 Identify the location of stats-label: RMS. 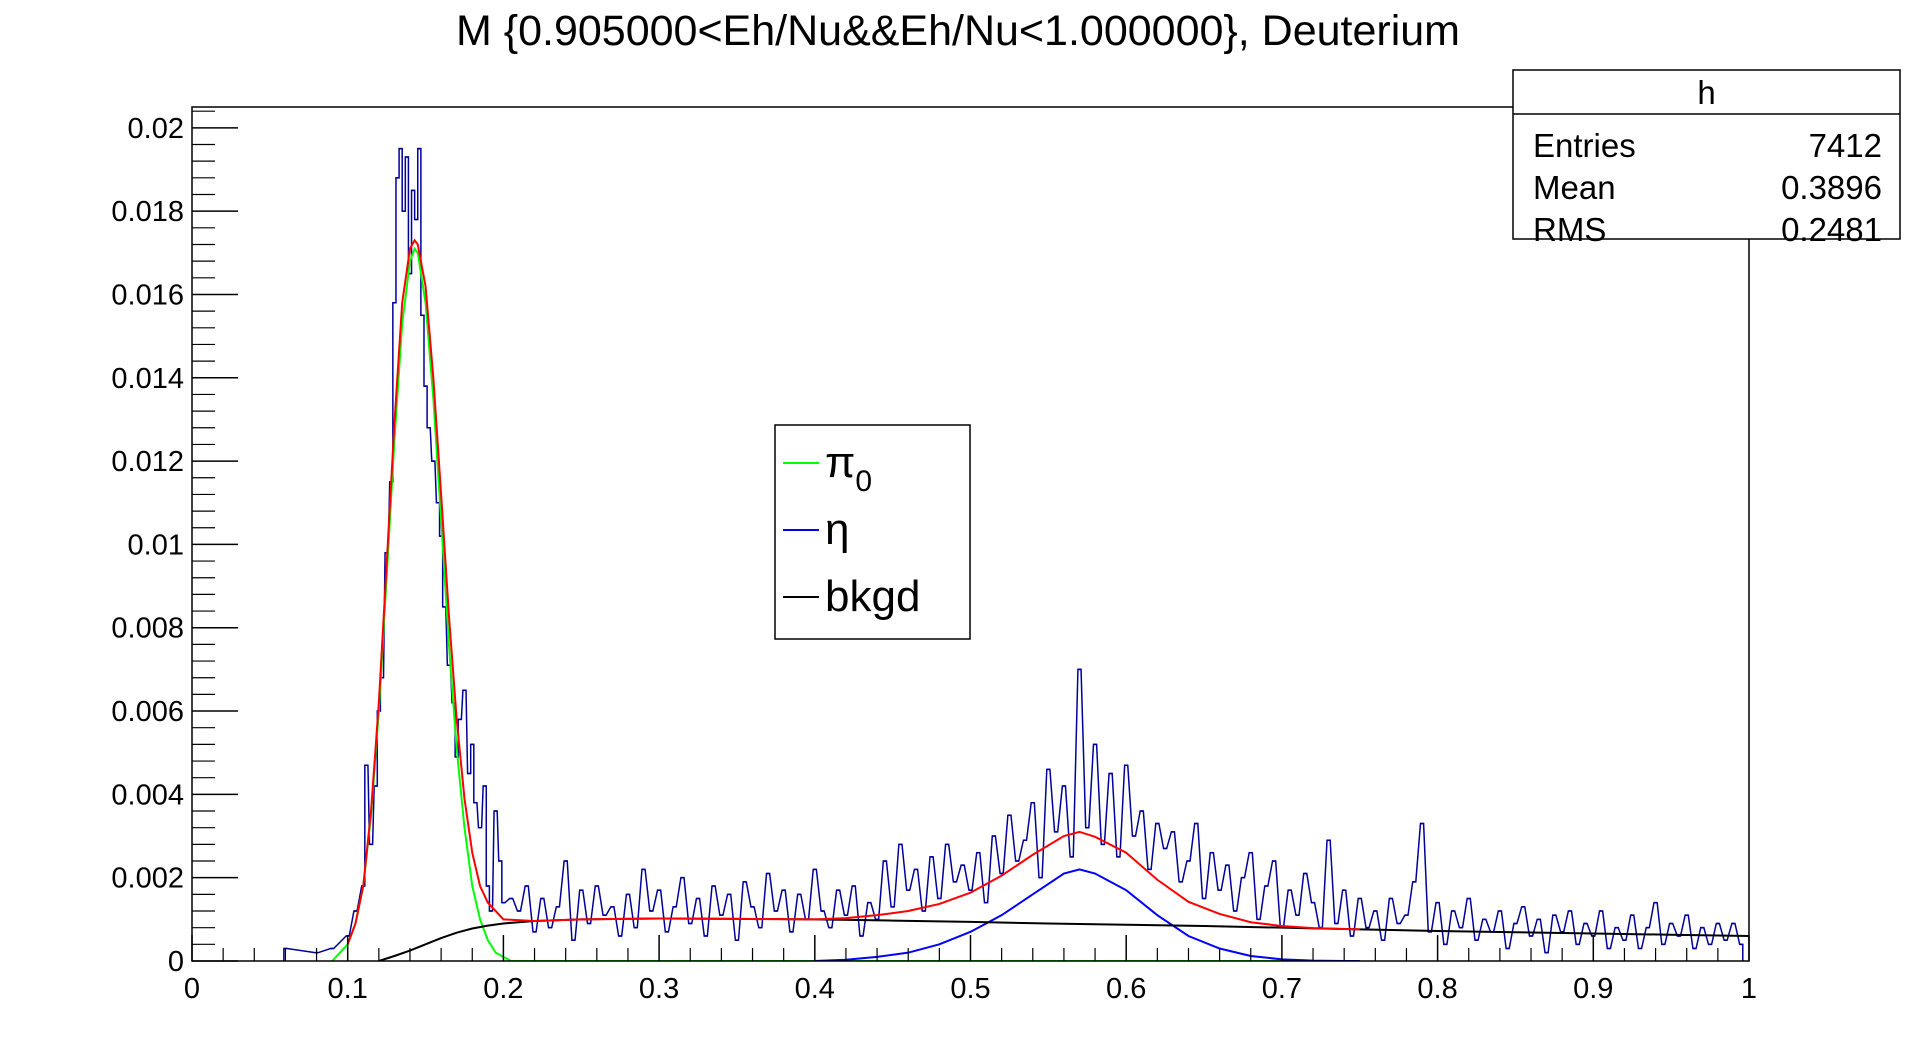
(1569, 229).